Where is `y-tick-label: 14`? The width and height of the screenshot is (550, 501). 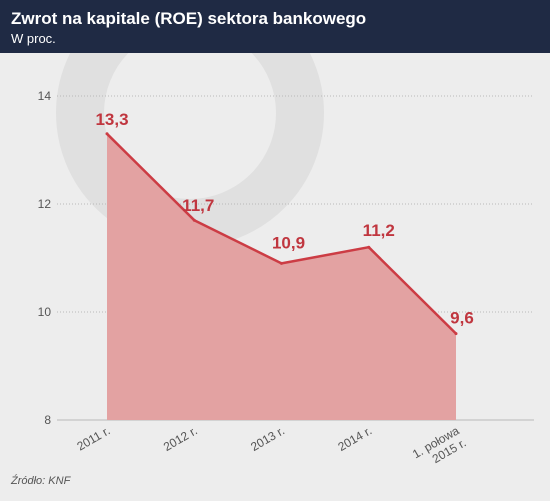
y-tick-label: 14 is located at coordinates (45, 96).